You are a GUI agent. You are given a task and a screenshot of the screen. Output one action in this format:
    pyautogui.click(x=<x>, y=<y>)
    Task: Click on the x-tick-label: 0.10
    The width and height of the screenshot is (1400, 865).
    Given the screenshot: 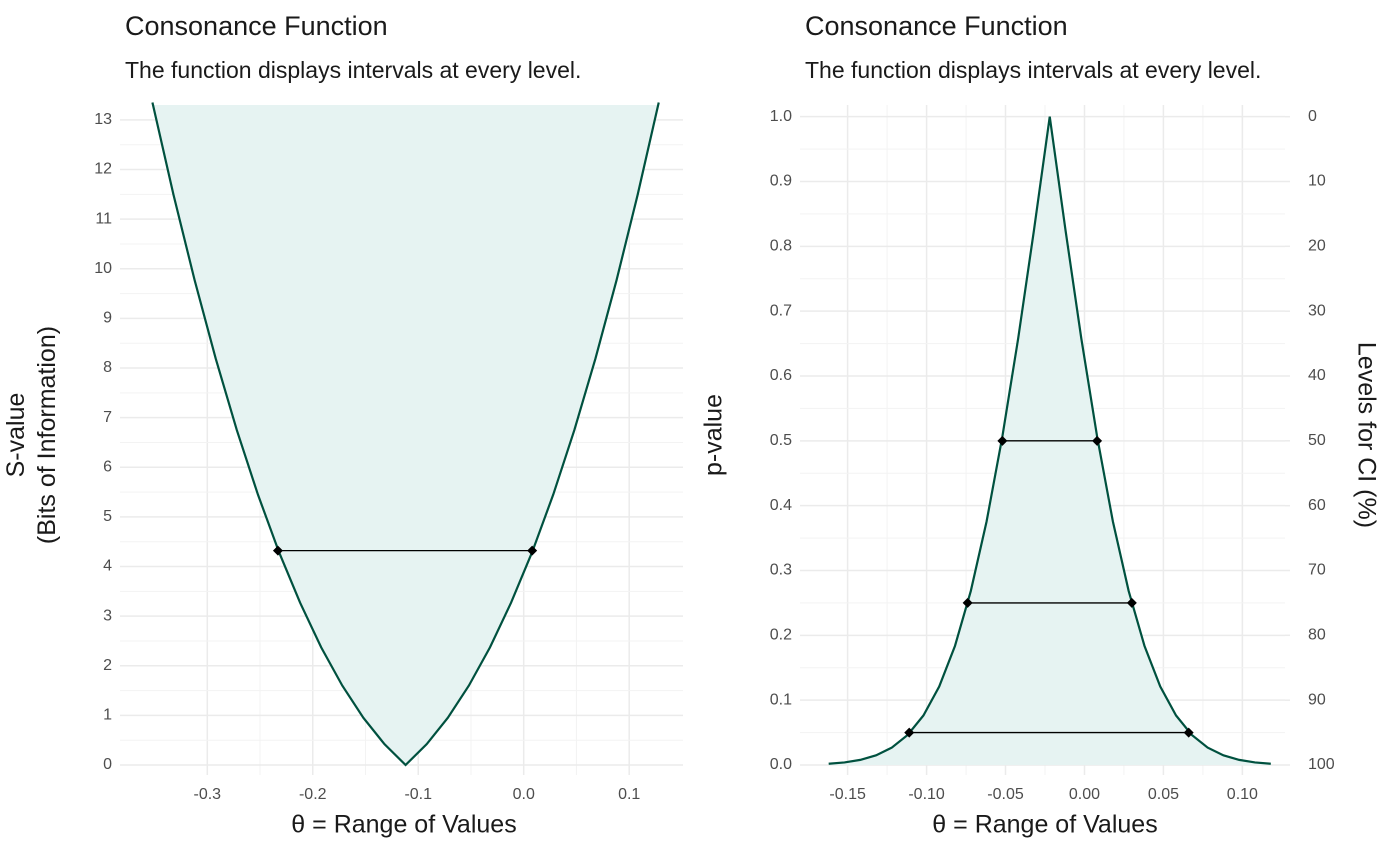 What is the action you would take?
    pyautogui.click(x=1242, y=794)
    